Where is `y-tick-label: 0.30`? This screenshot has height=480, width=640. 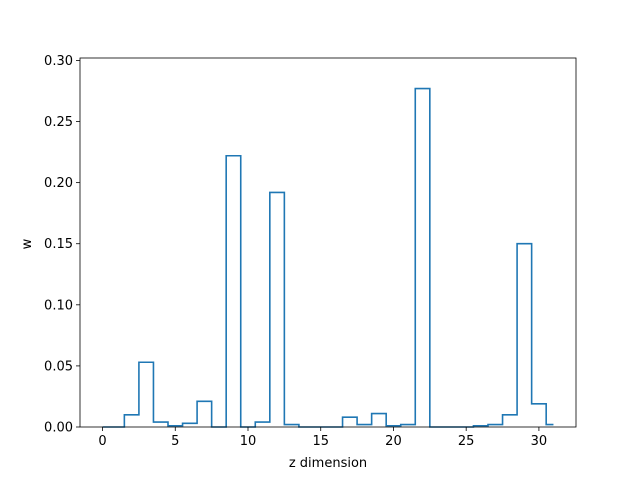 y-tick-label: 0.30 is located at coordinates (58, 61).